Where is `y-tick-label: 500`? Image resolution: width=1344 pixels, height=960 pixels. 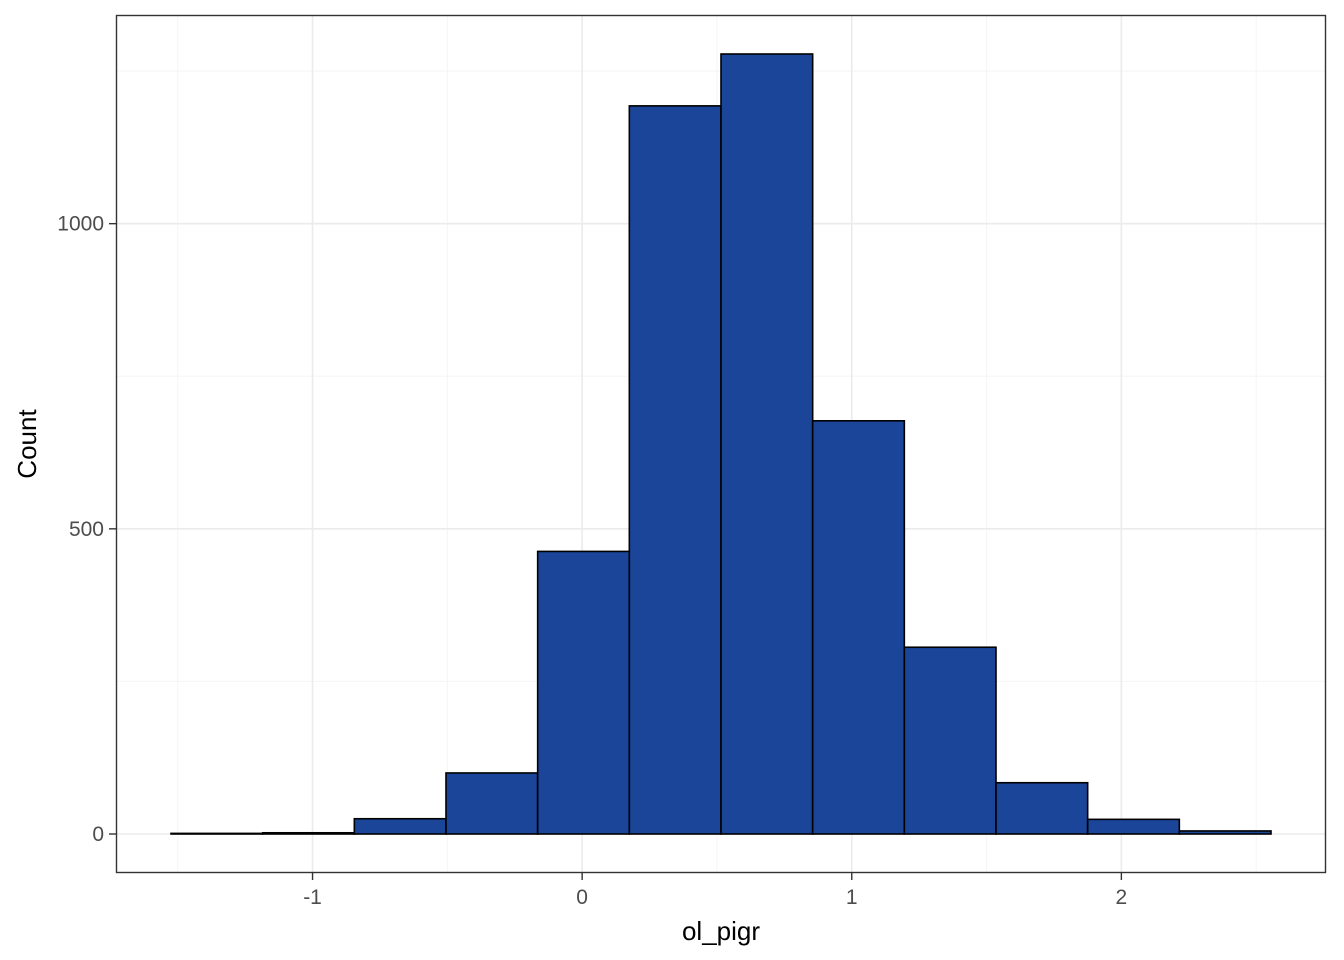 y-tick-label: 500 is located at coordinates (86, 529).